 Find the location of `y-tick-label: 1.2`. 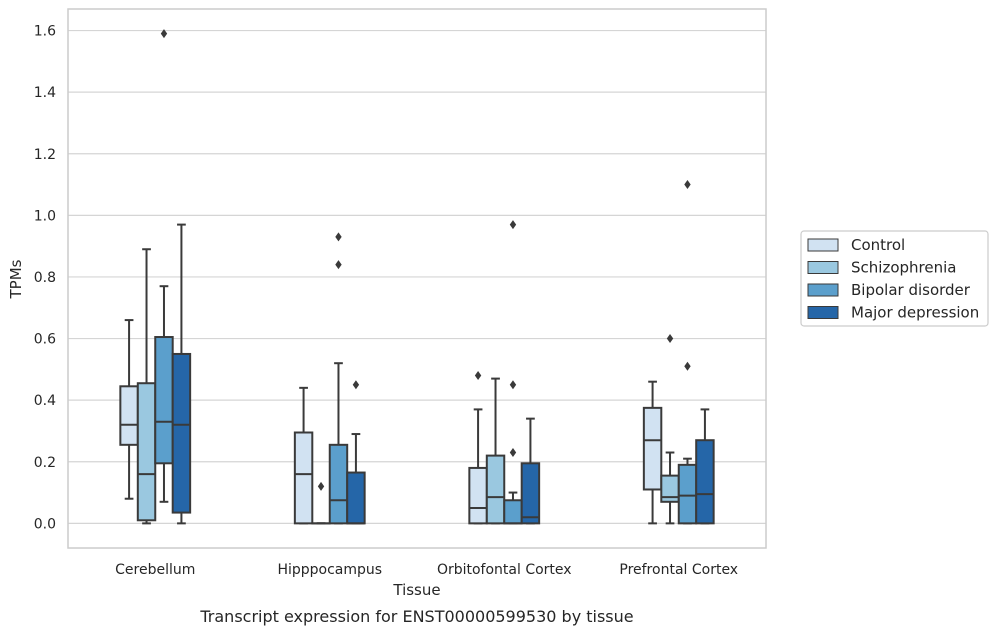

y-tick-label: 1.2 is located at coordinates (45, 155).